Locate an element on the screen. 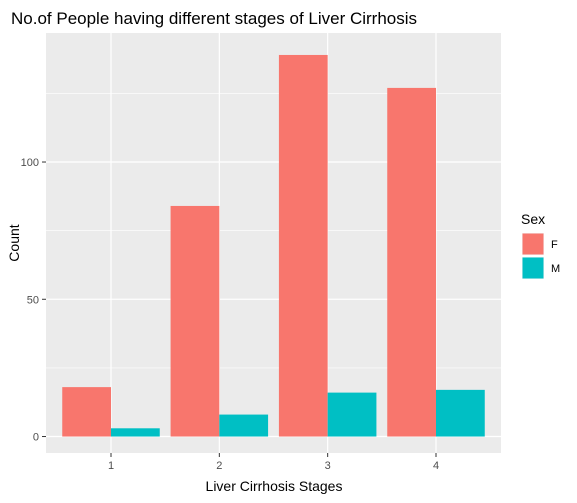  y-axis-ticks: 0 50 100 is located at coordinates (33, 300).